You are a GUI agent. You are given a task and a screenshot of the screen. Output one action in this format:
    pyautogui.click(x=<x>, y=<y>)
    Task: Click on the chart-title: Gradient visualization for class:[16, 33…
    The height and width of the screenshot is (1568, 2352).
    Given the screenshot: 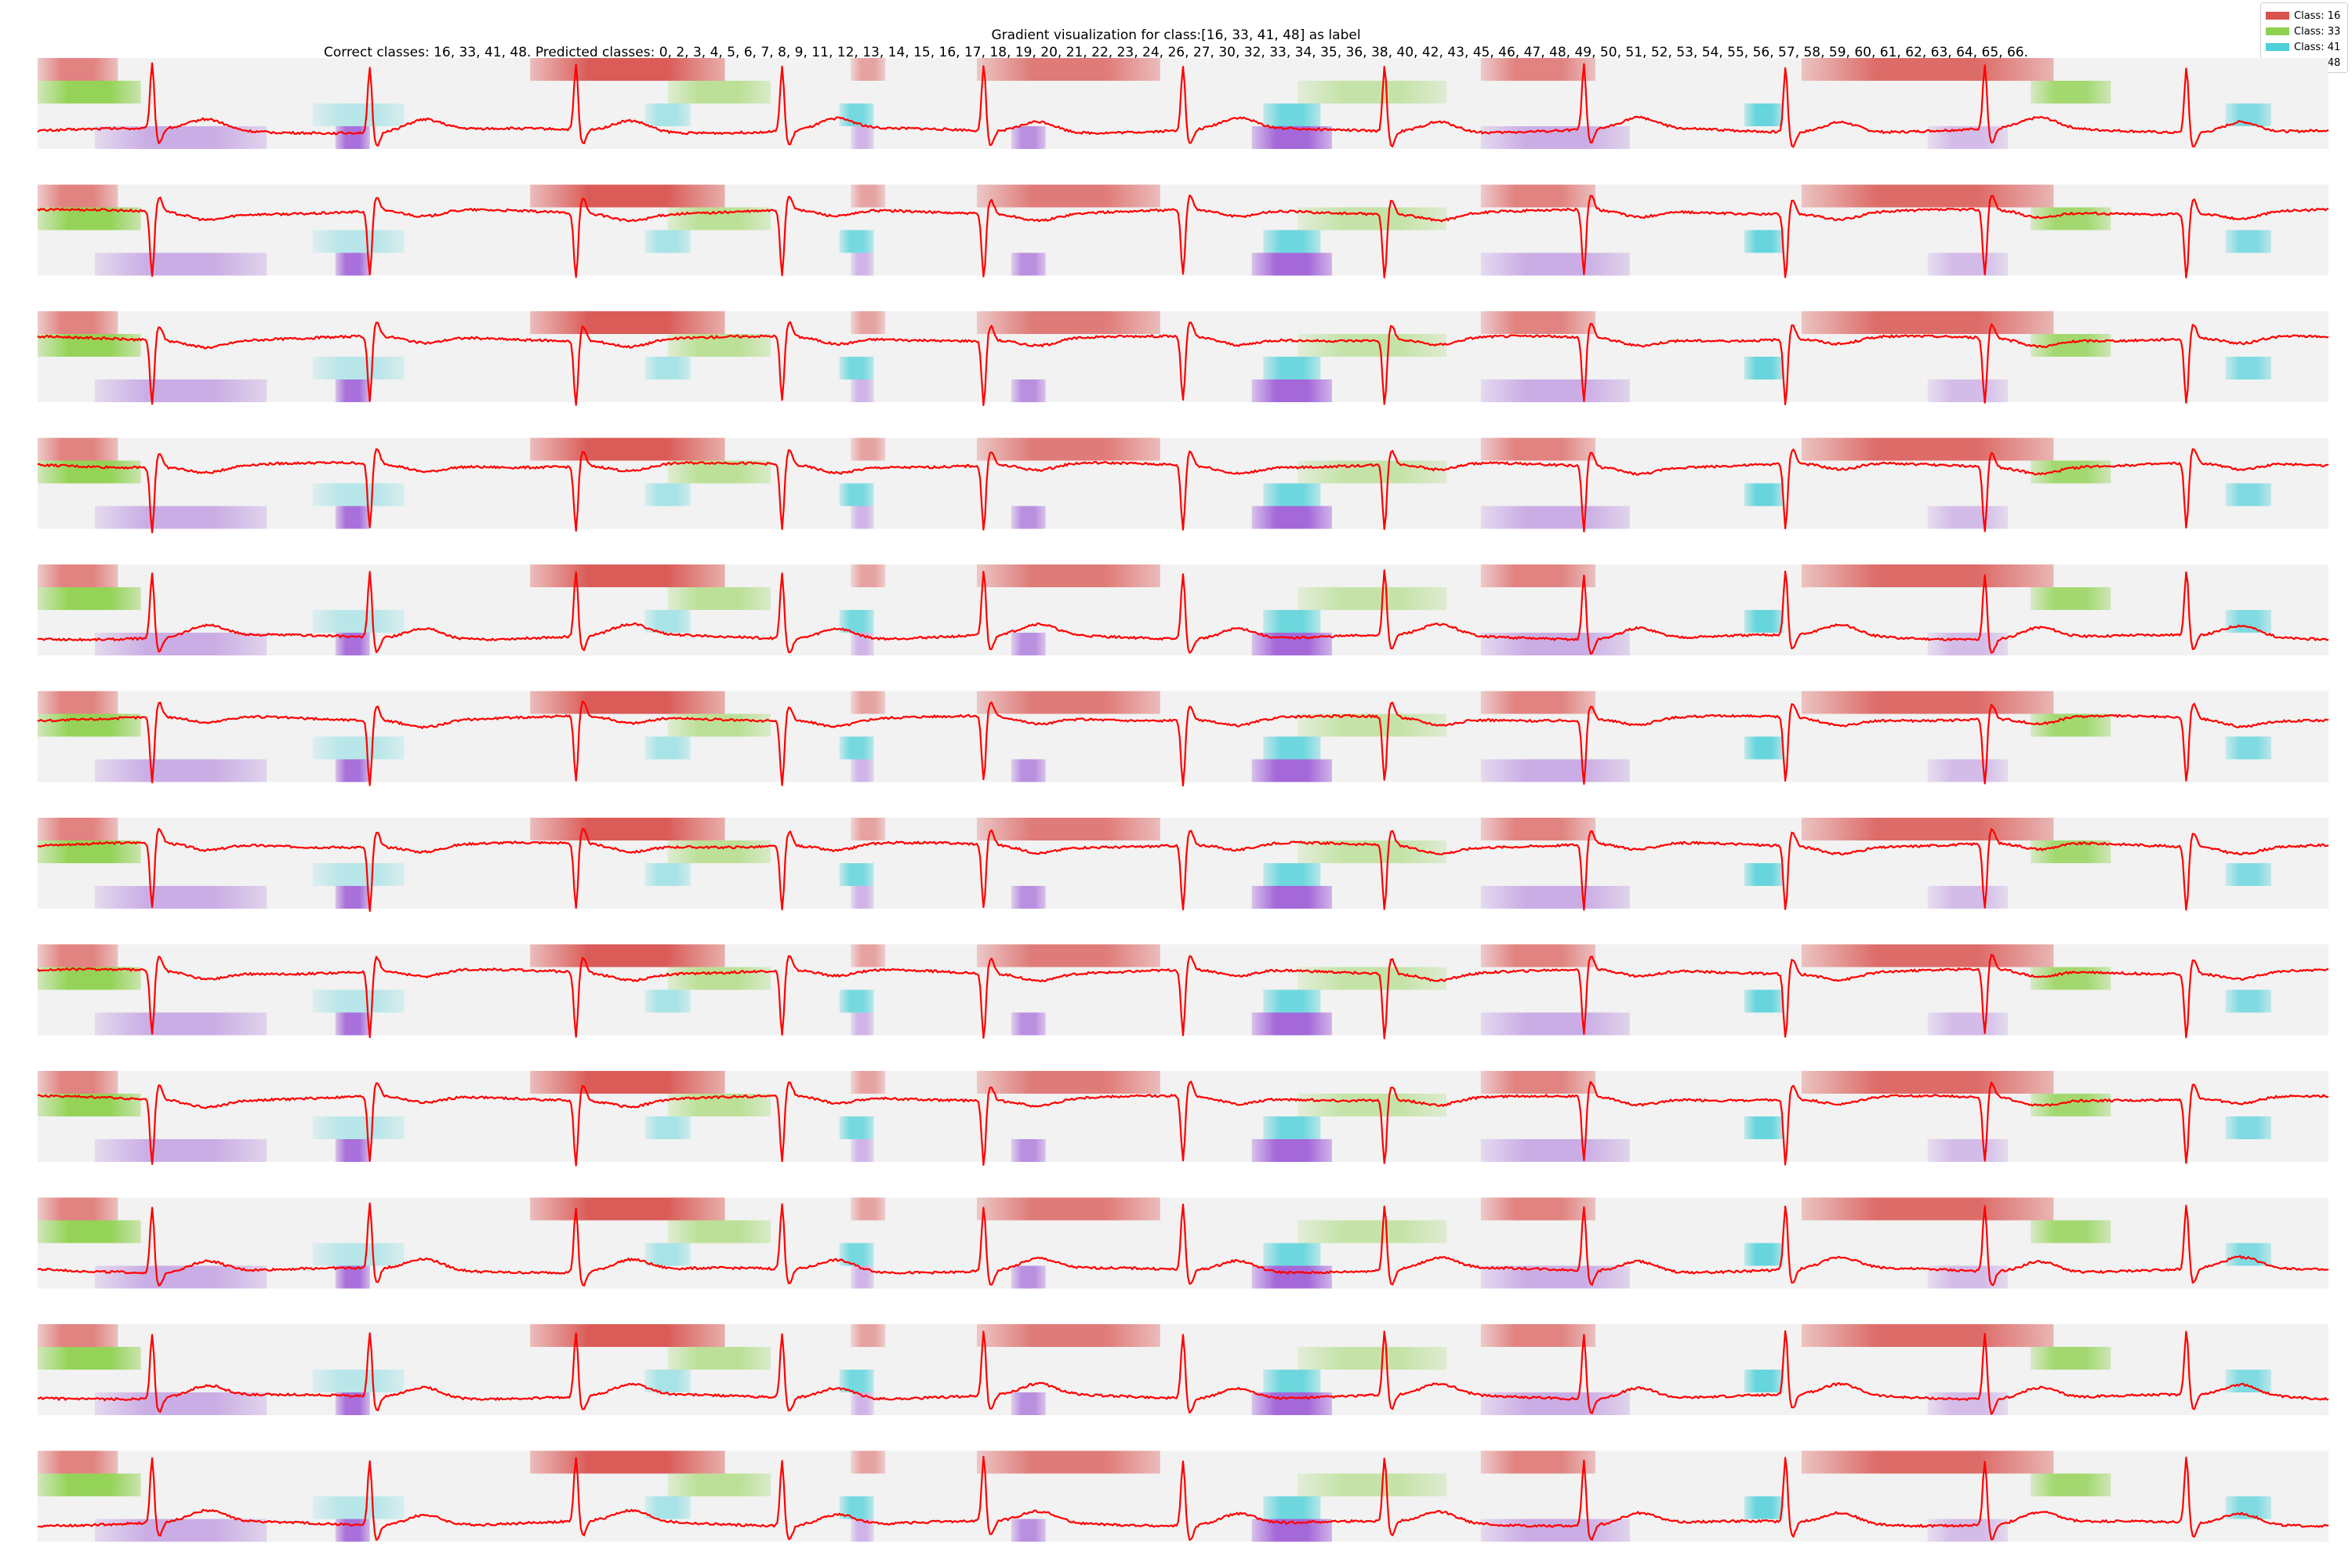 What is the action you would take?
    pyautogui.click(x=1176, y=35)
    